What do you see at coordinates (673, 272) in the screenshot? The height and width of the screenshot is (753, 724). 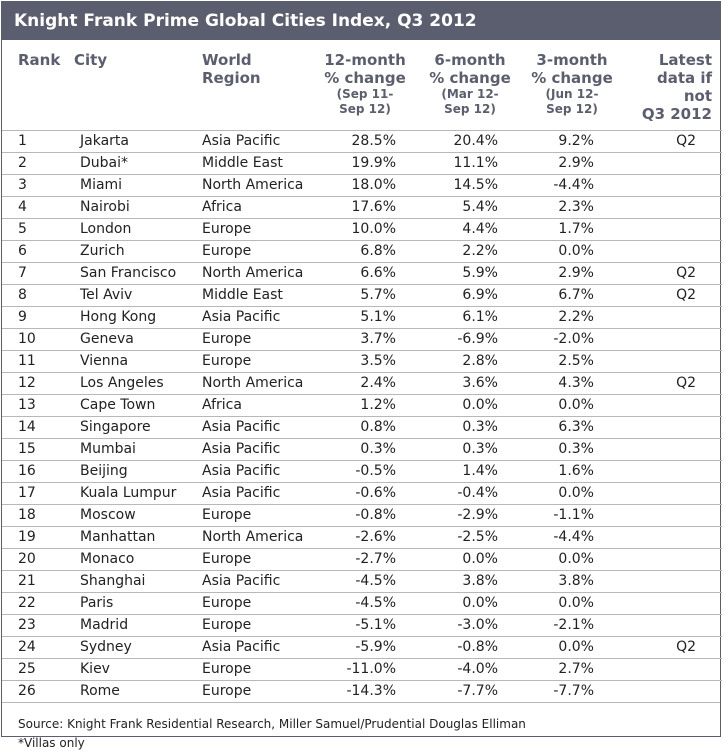 I see `latest-data-cell: Q2` at bounding box center [673, 272].